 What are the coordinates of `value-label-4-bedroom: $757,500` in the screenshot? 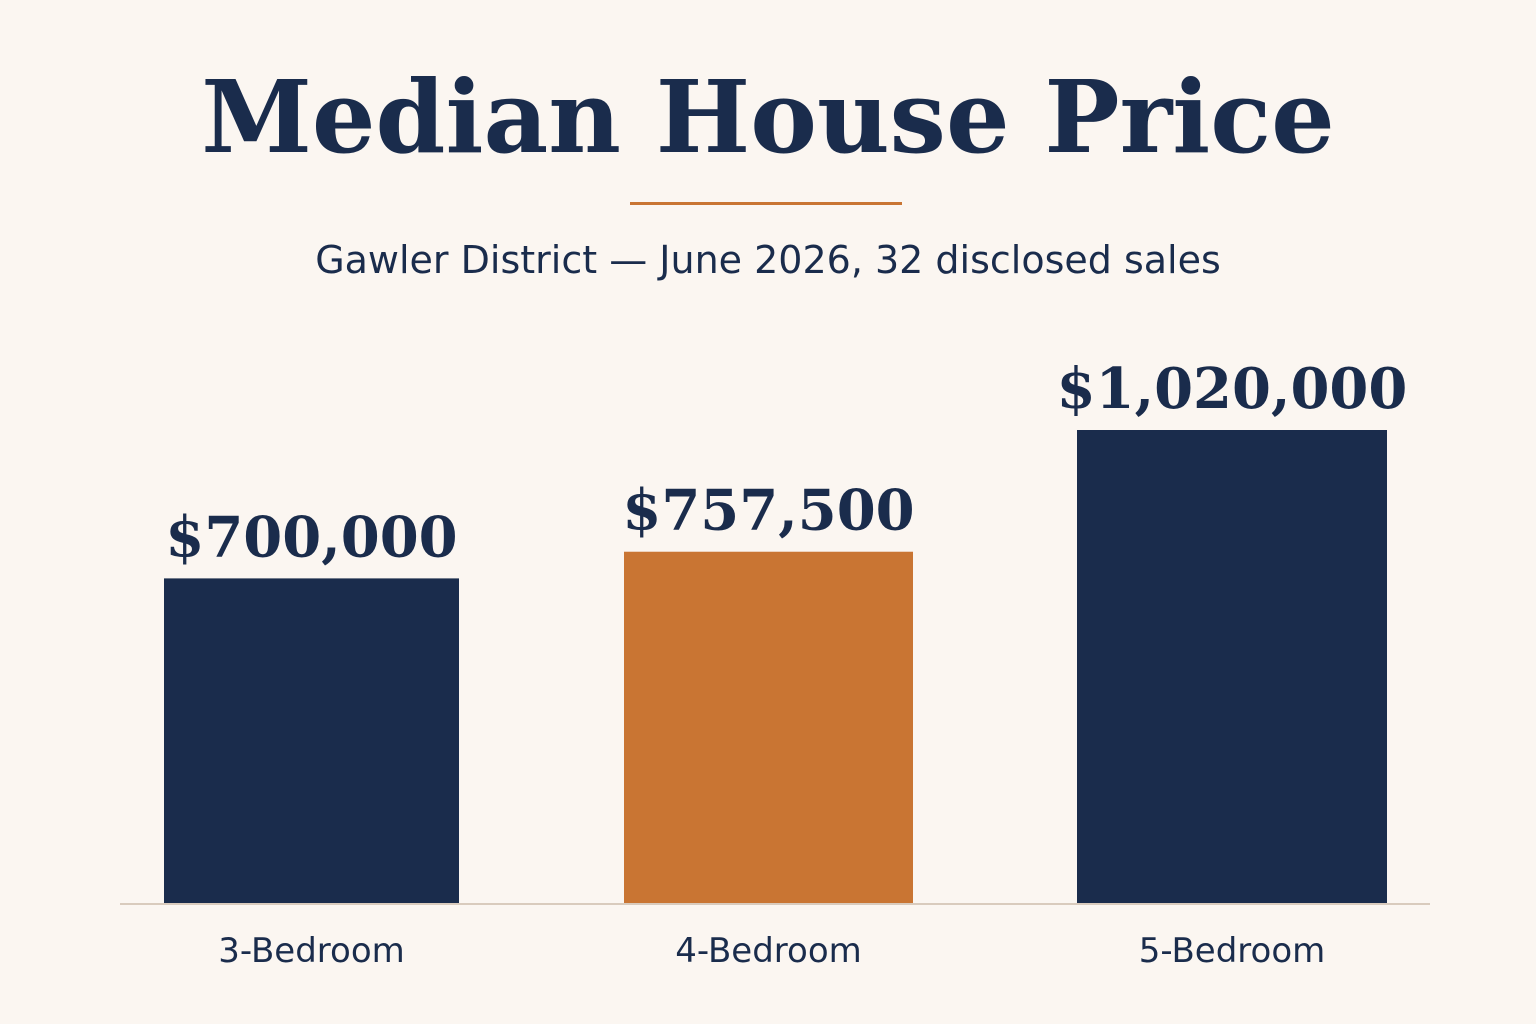 It's located at (768, 511).